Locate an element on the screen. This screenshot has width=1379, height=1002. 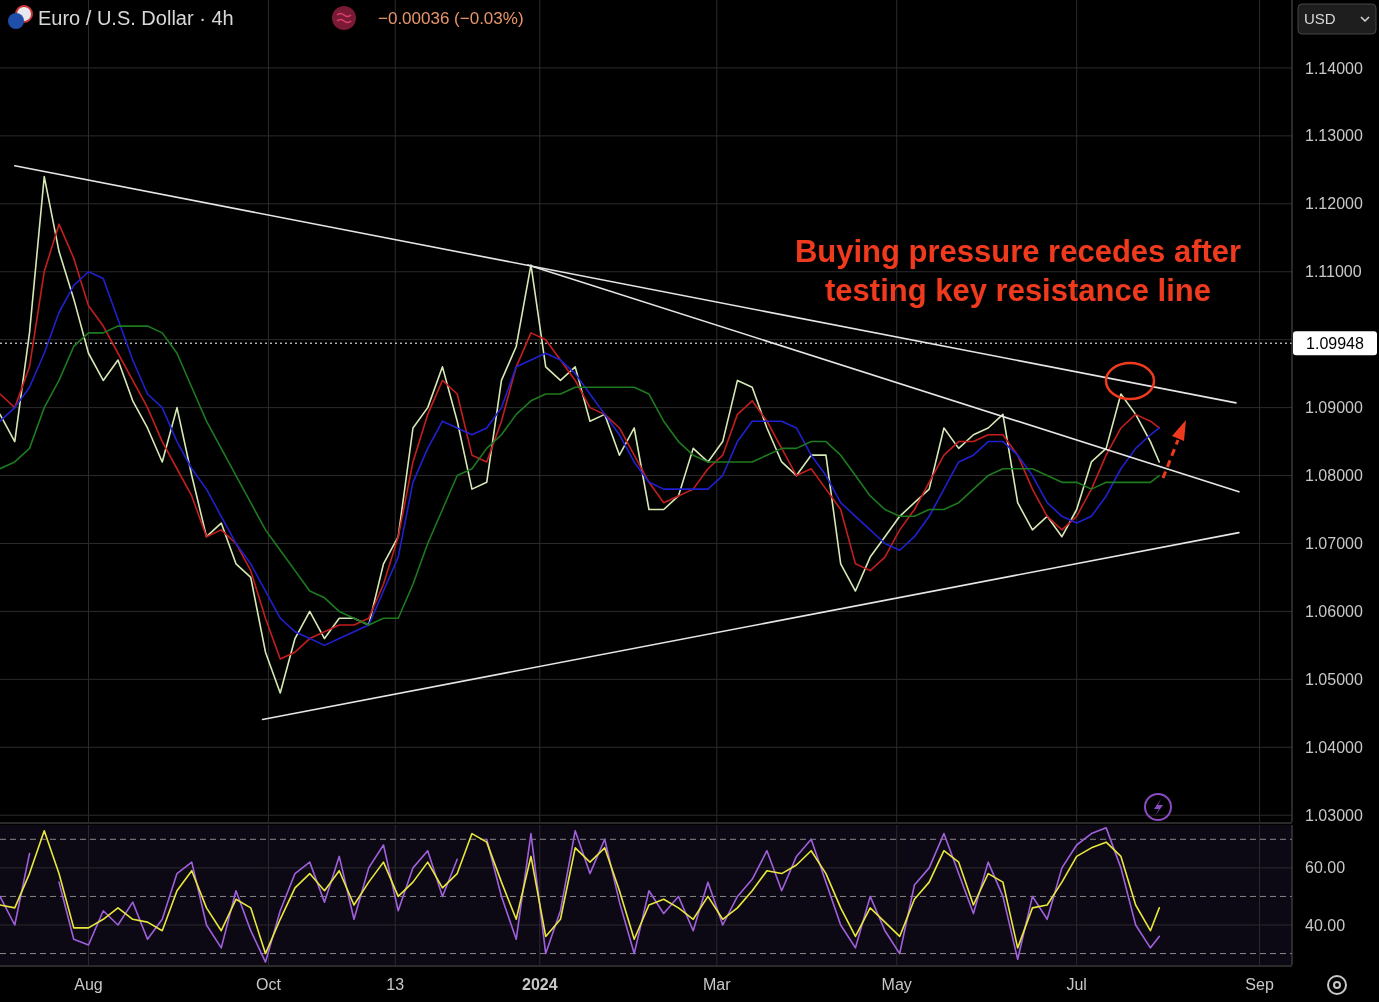
y-tick-label: 1.07000 is located at coordinates (1334, 544).